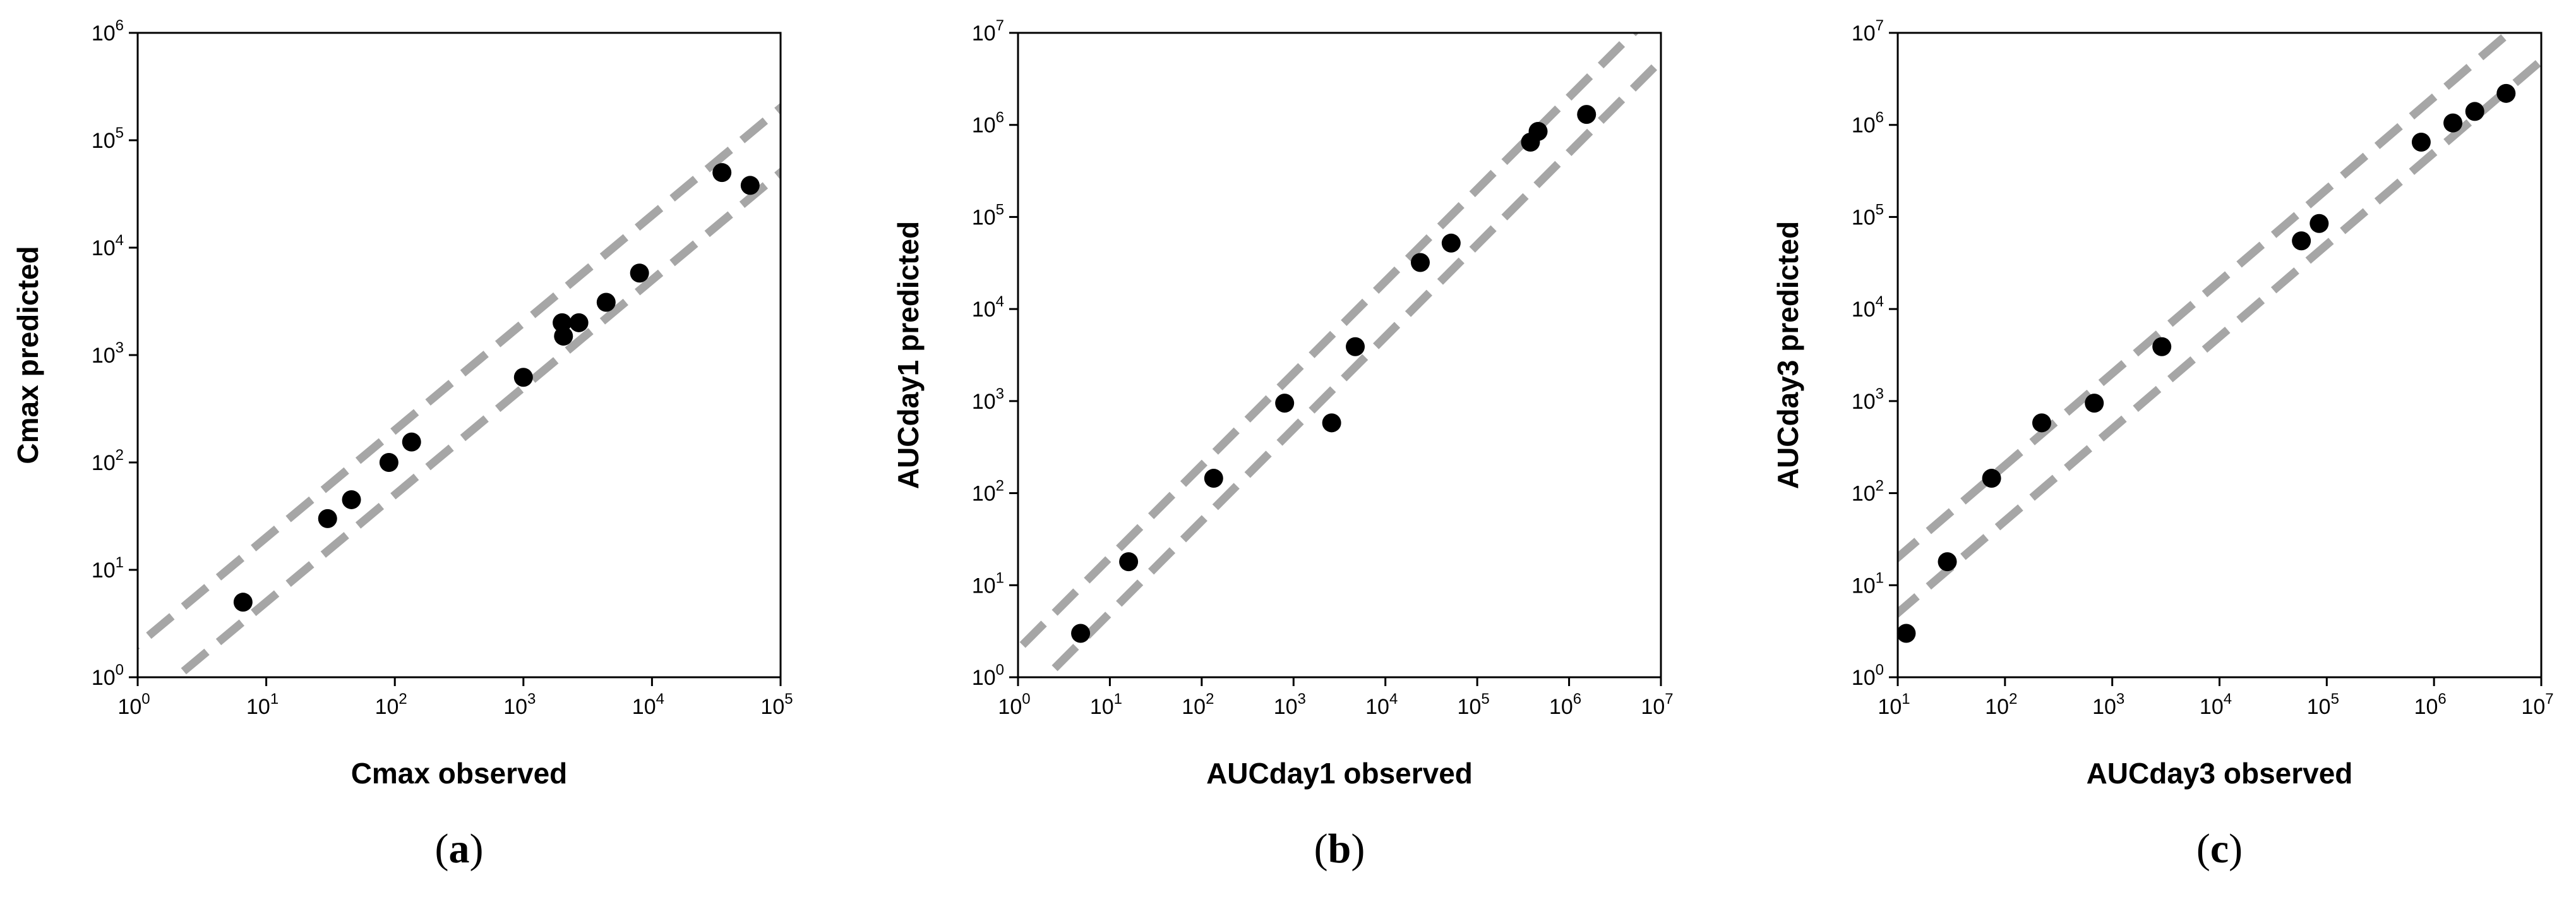  I want to click on reference-line-upper, so click(2206, 298).